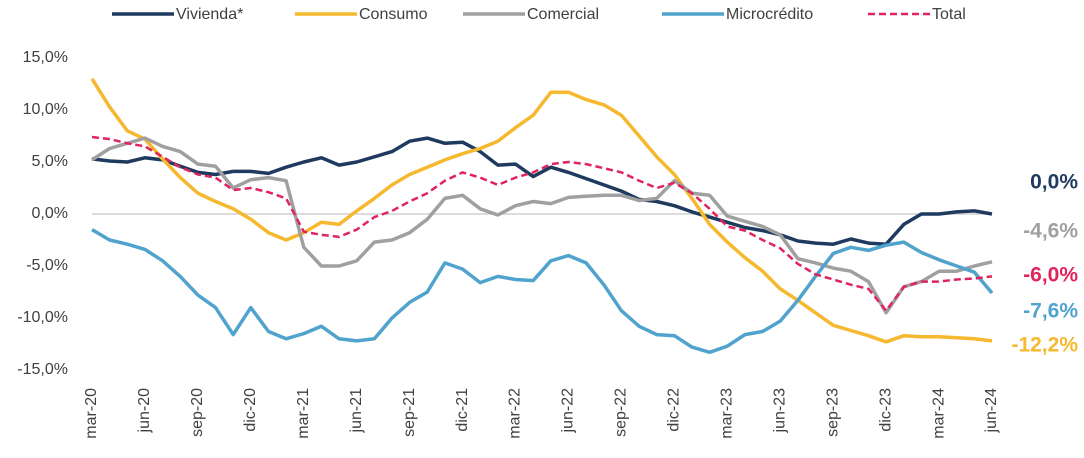  Describe the element at coordinates (938, 413) in the screenshot. I see `x-tick-label: mar-24` at that location.